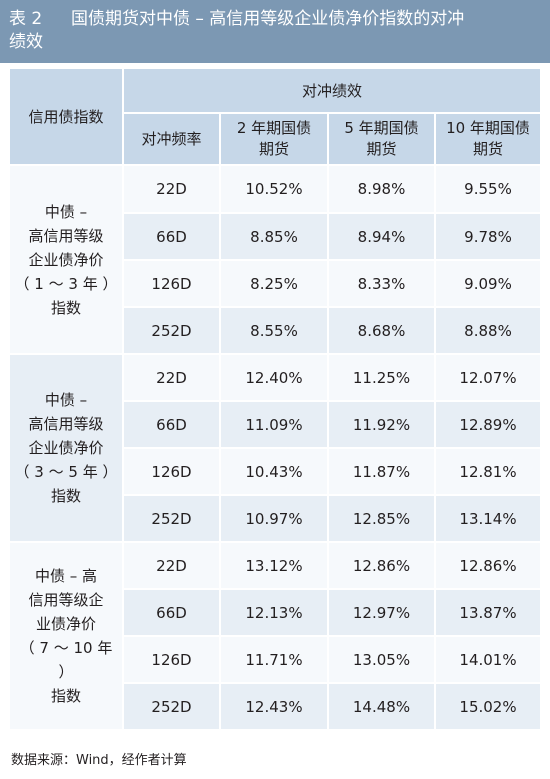 Image resolution: width=550 pixels, height=779 pixels. Describe the element at coordinates (332, 91) in the screenshot. I see `header-perf-group: 对冲绩效` at that location.